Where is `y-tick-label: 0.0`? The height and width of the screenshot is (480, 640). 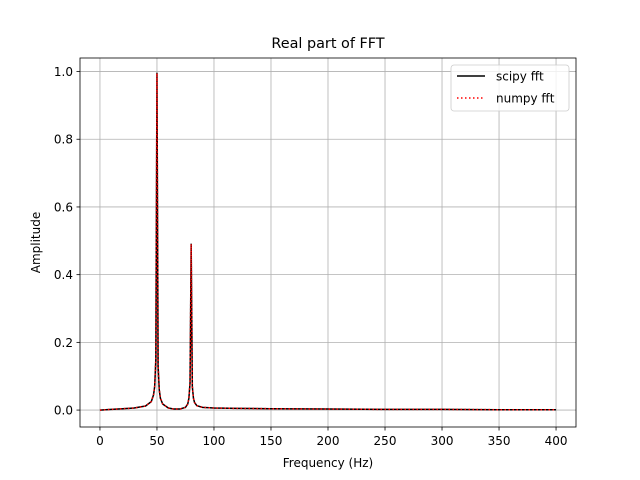
y-tick-label: 0.0 is located at coordinates (63, 411).